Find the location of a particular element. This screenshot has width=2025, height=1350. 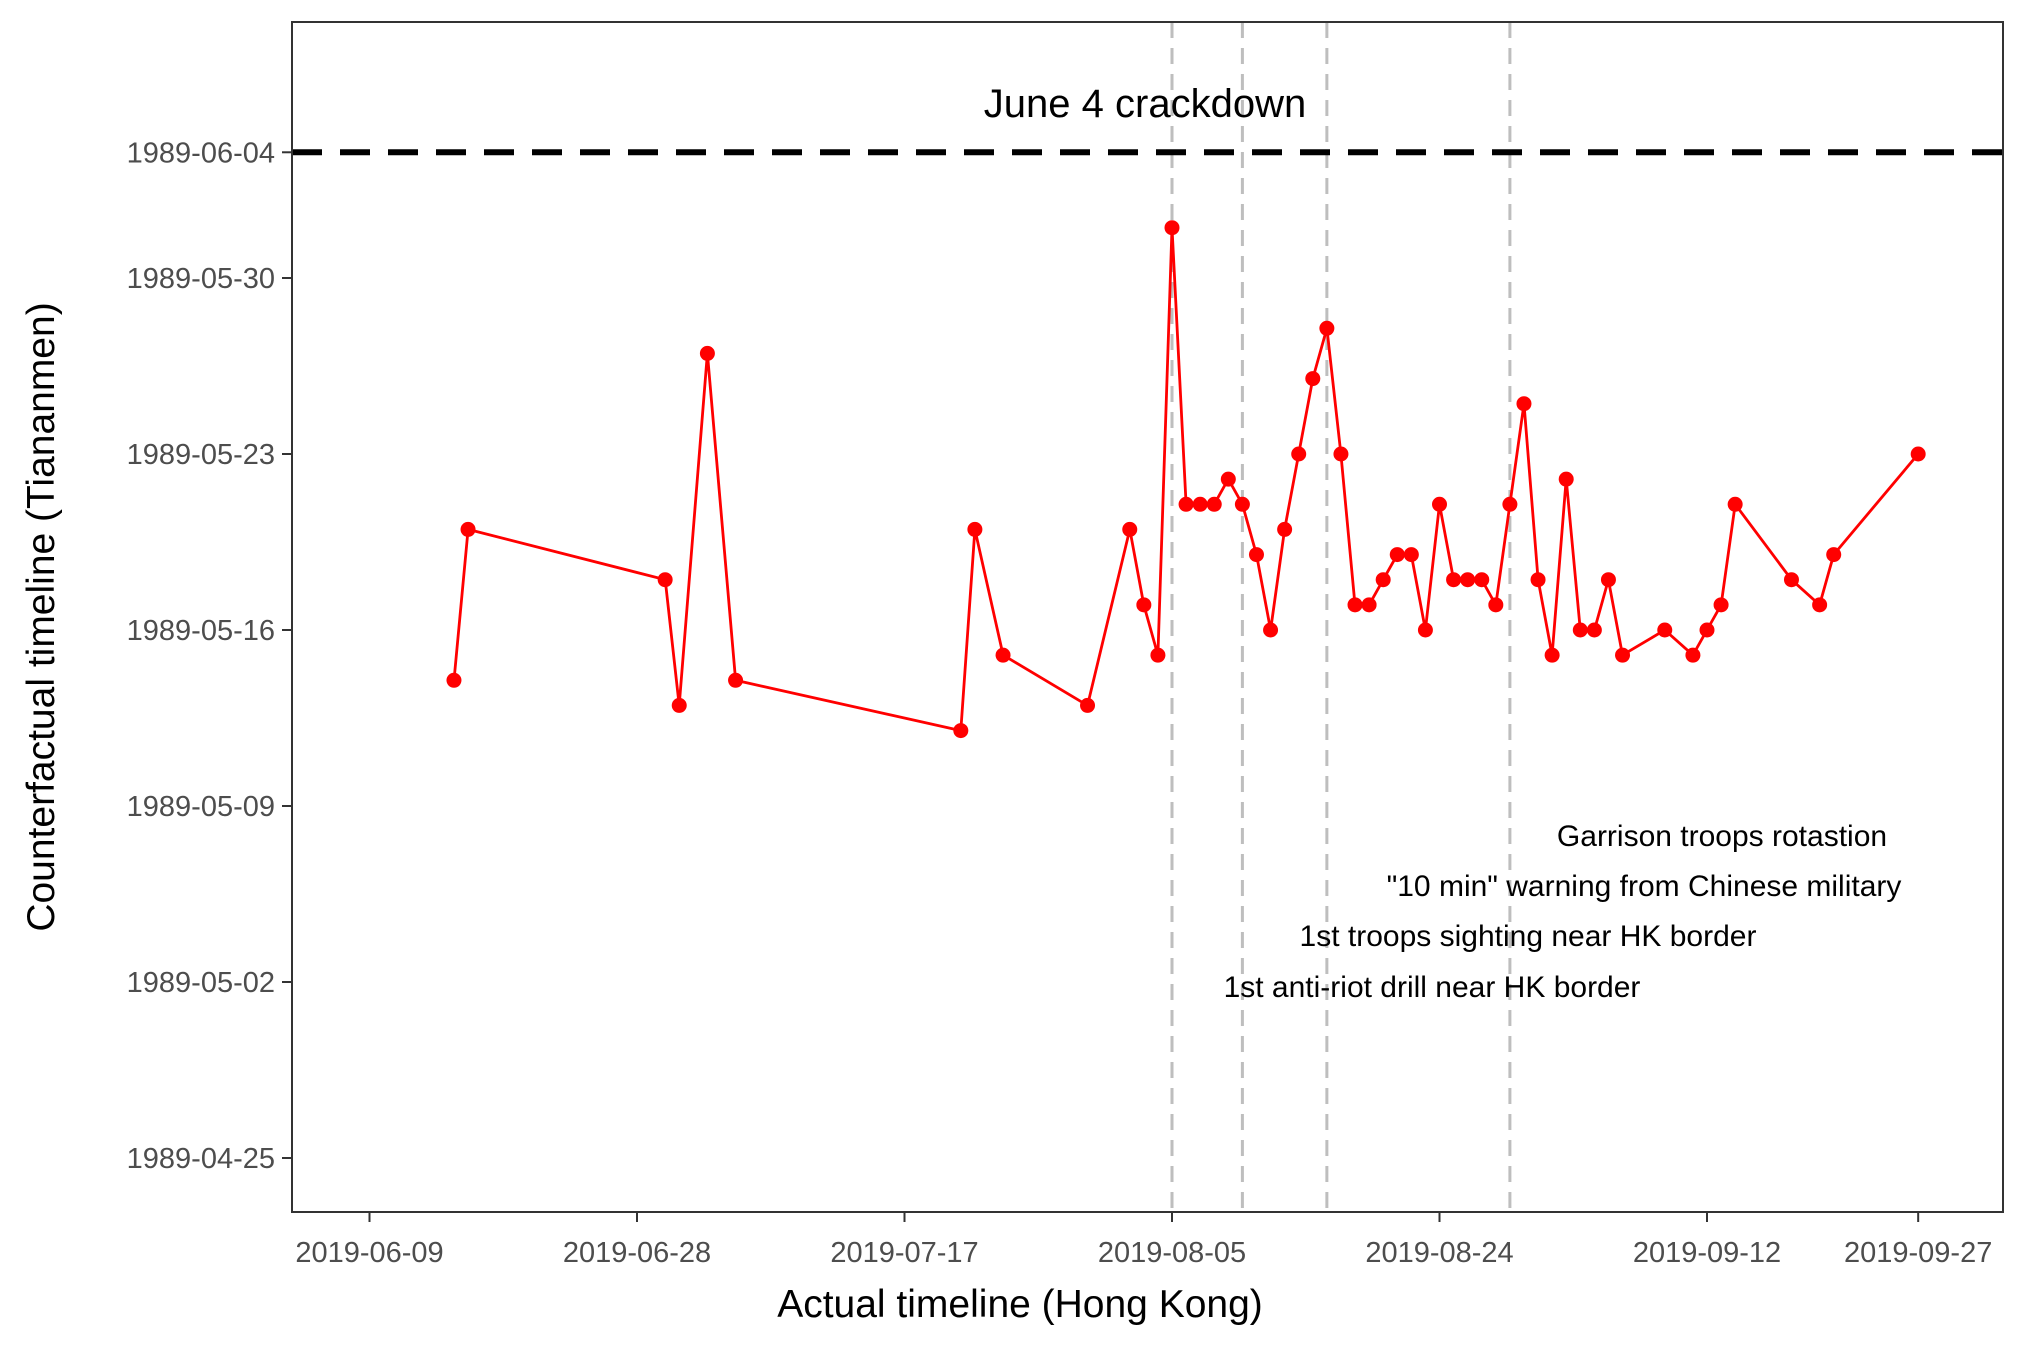

event-lines is located at coordinates (1341, 617).